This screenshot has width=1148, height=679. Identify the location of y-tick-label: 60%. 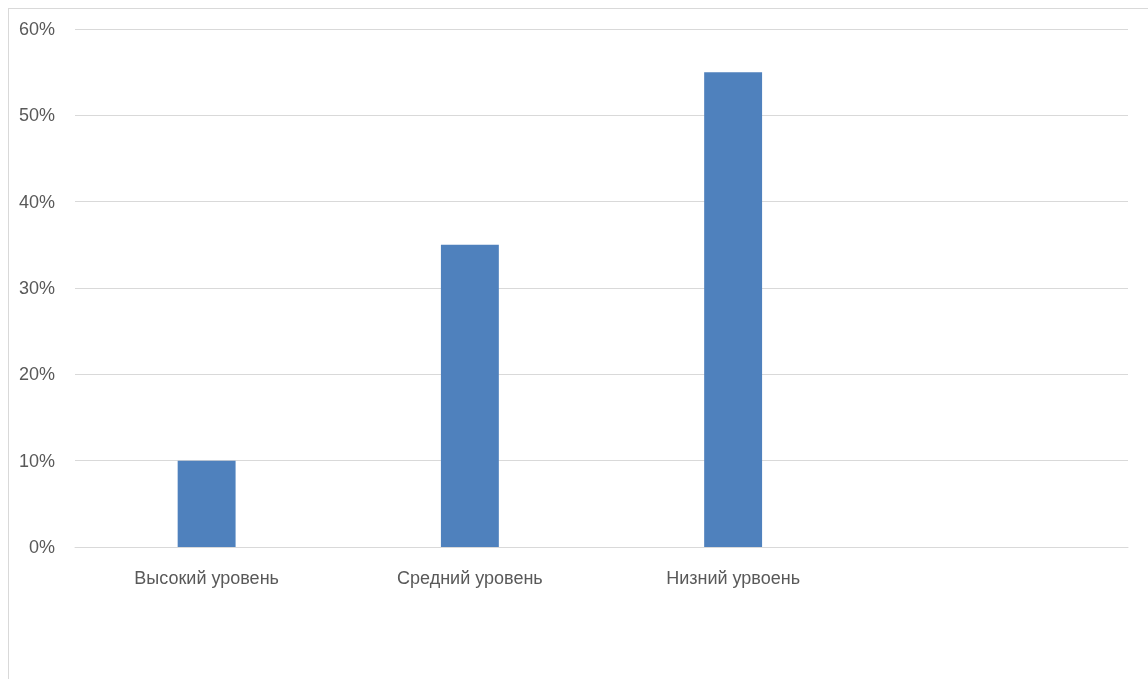
(36, 29).